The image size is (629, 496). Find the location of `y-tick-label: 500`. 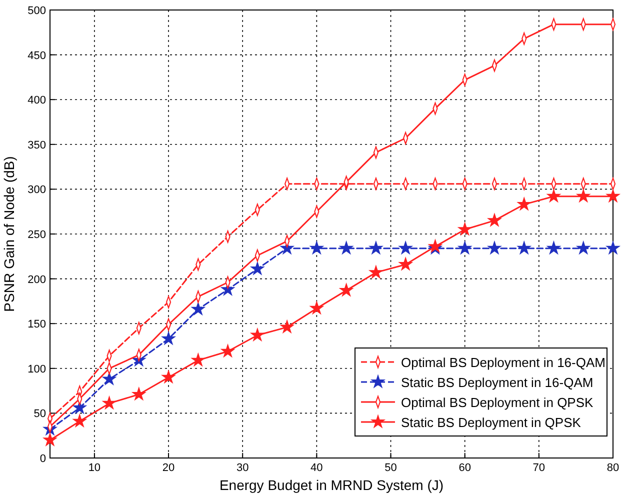

y-tick-label: 500 is located at coordinates (37, 11).